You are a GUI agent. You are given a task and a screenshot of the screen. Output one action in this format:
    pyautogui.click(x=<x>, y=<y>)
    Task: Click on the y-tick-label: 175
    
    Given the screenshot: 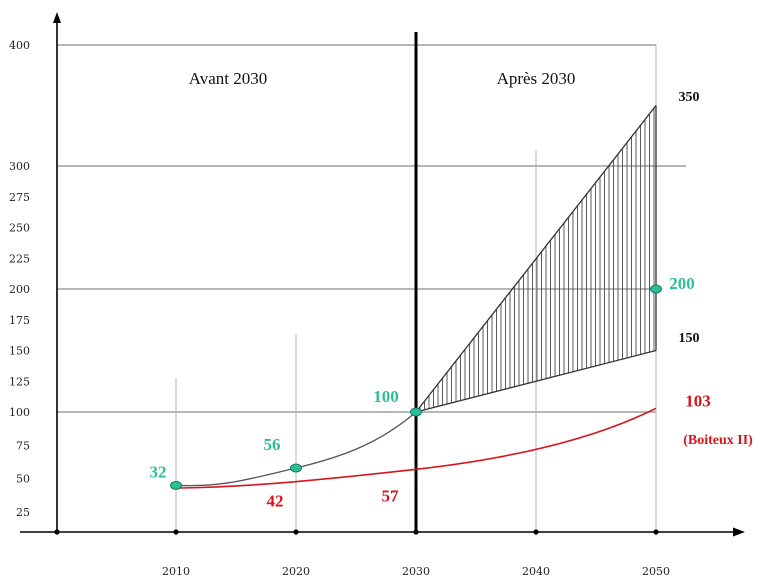 What is the action you would take?
    pyautogui.click(x=19, y=320)
    